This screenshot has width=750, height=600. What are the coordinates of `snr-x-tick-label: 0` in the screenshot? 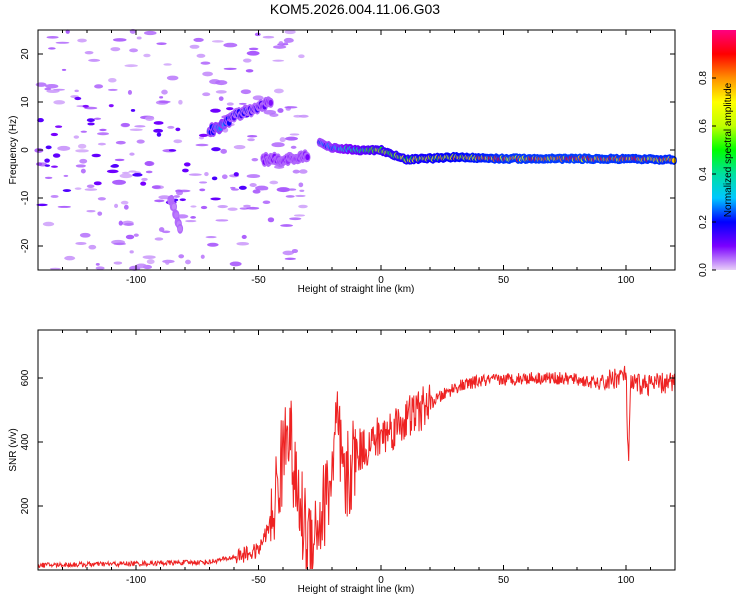 It's located at (381, 580).